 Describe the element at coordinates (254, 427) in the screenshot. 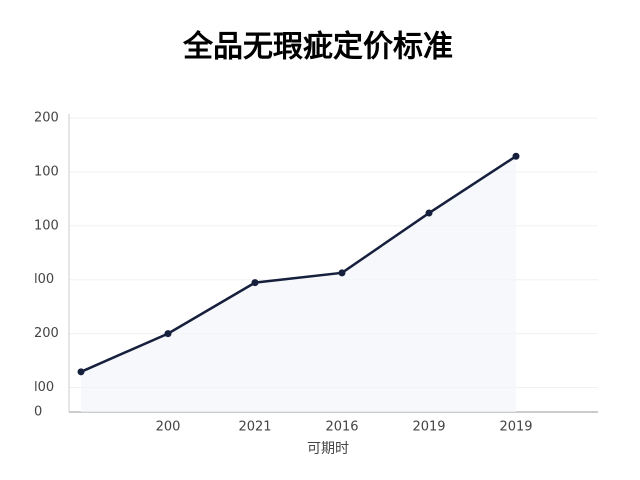

I see `x-tick-label: 2021` at that location.